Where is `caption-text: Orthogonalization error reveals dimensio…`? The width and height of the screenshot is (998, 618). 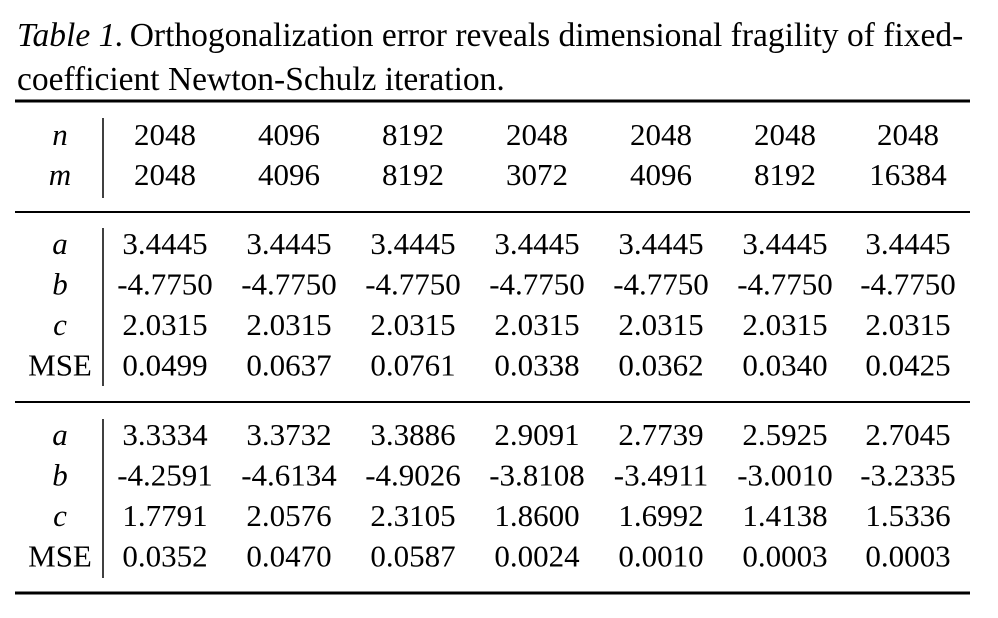 caption-text: Orthogonalization error reveals dimensio… is located at coordinates (490, 57).